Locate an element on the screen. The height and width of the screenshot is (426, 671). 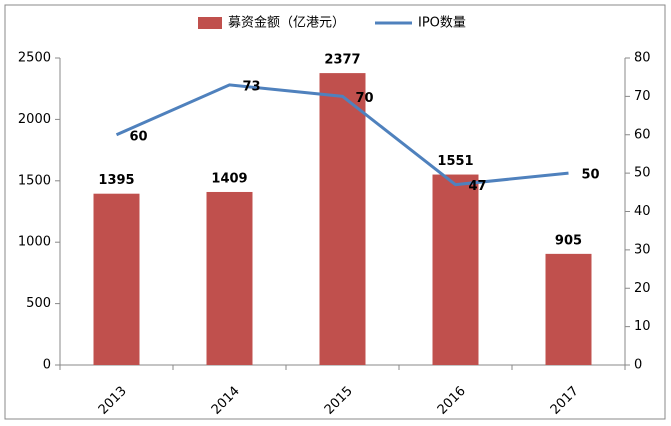
y2-tick-label: 40 is located at coordinates (642, 211).